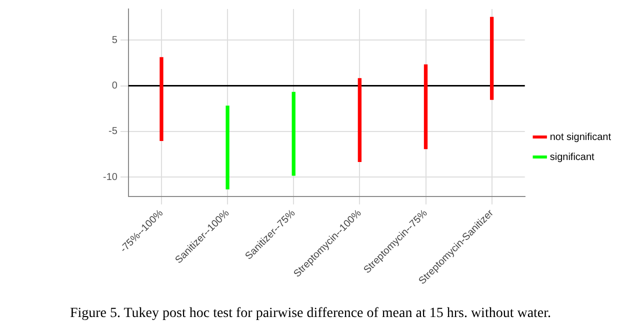 The image size is (621, 336). What do you see at coordinates (310, 314) in the screenshot?
I see `text: Figure 5. Tukey post hoc test for pairwise difference of mean at 15 hrs. without water.` at bounding box center [310, 314].